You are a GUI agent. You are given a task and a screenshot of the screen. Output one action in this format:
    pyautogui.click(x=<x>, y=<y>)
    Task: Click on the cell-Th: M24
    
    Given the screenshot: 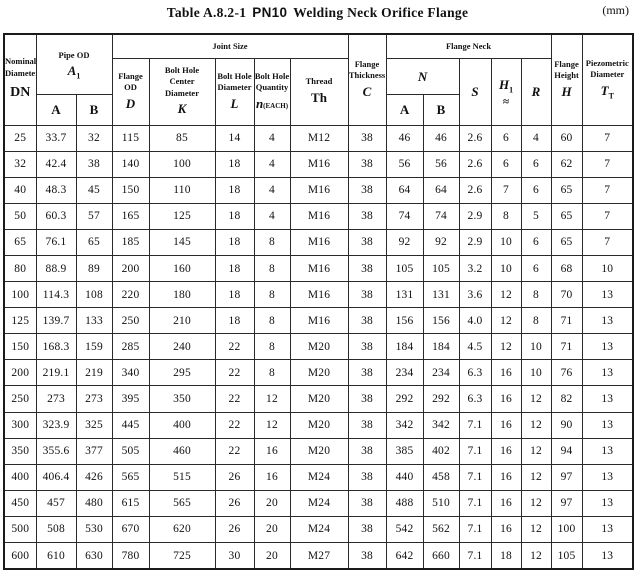 What is the action you would take?
    pyautogui.click(x=319, y=503)
    